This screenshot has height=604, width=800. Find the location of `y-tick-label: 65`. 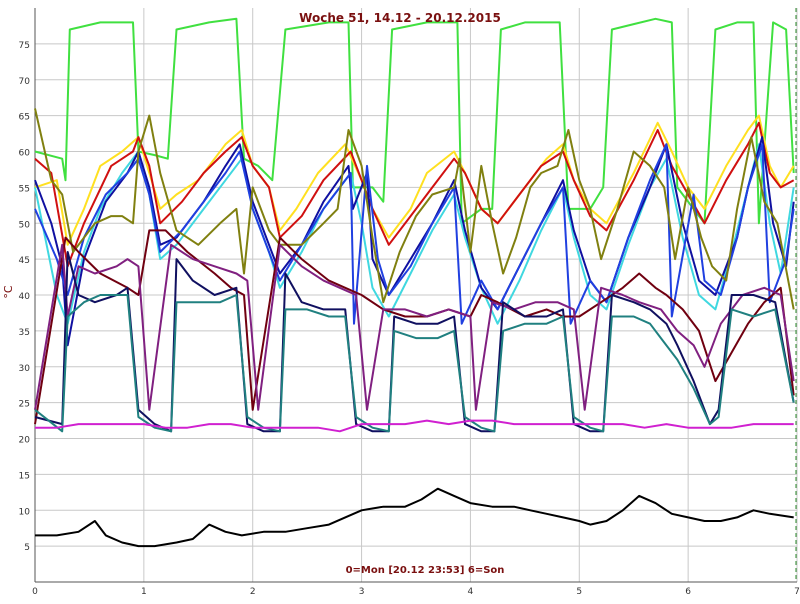

y-tick-label: 65 is located at coordinates (24, 118).